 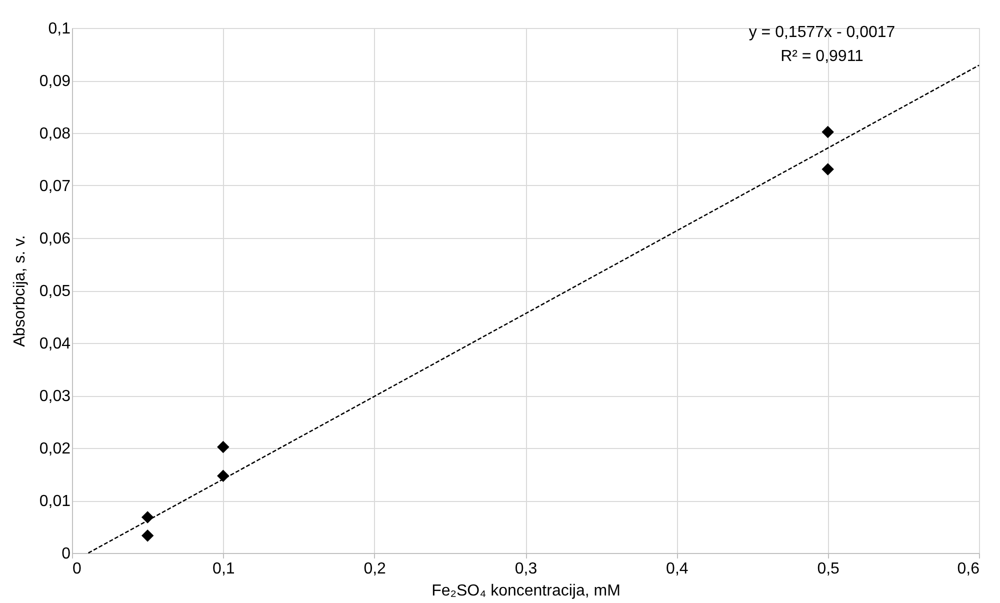 What do you see at coordinates (375, 569) in the screenshot?
I see `x-tick-label: 0,2` at bounding box center [375, 569].